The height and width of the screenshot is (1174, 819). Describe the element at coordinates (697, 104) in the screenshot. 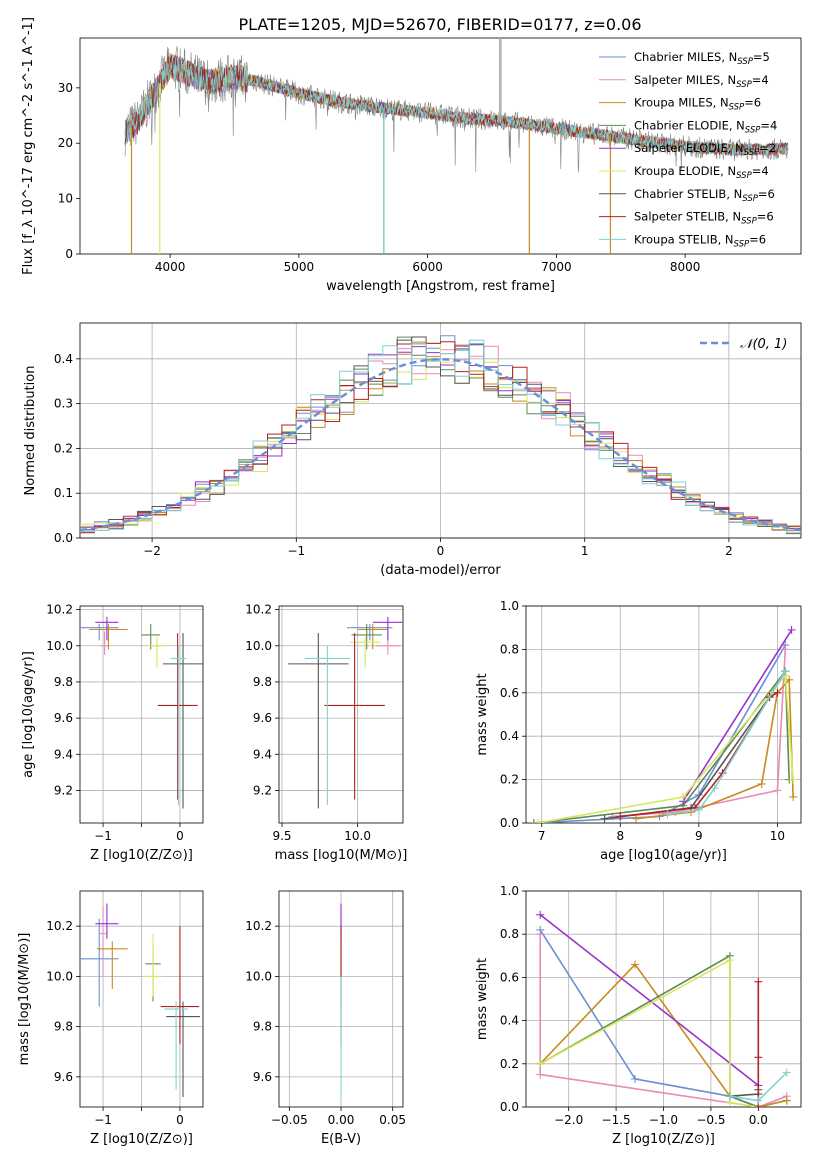

I see `legend-entry: Kroupa MILES, NSSP=6` at that location.